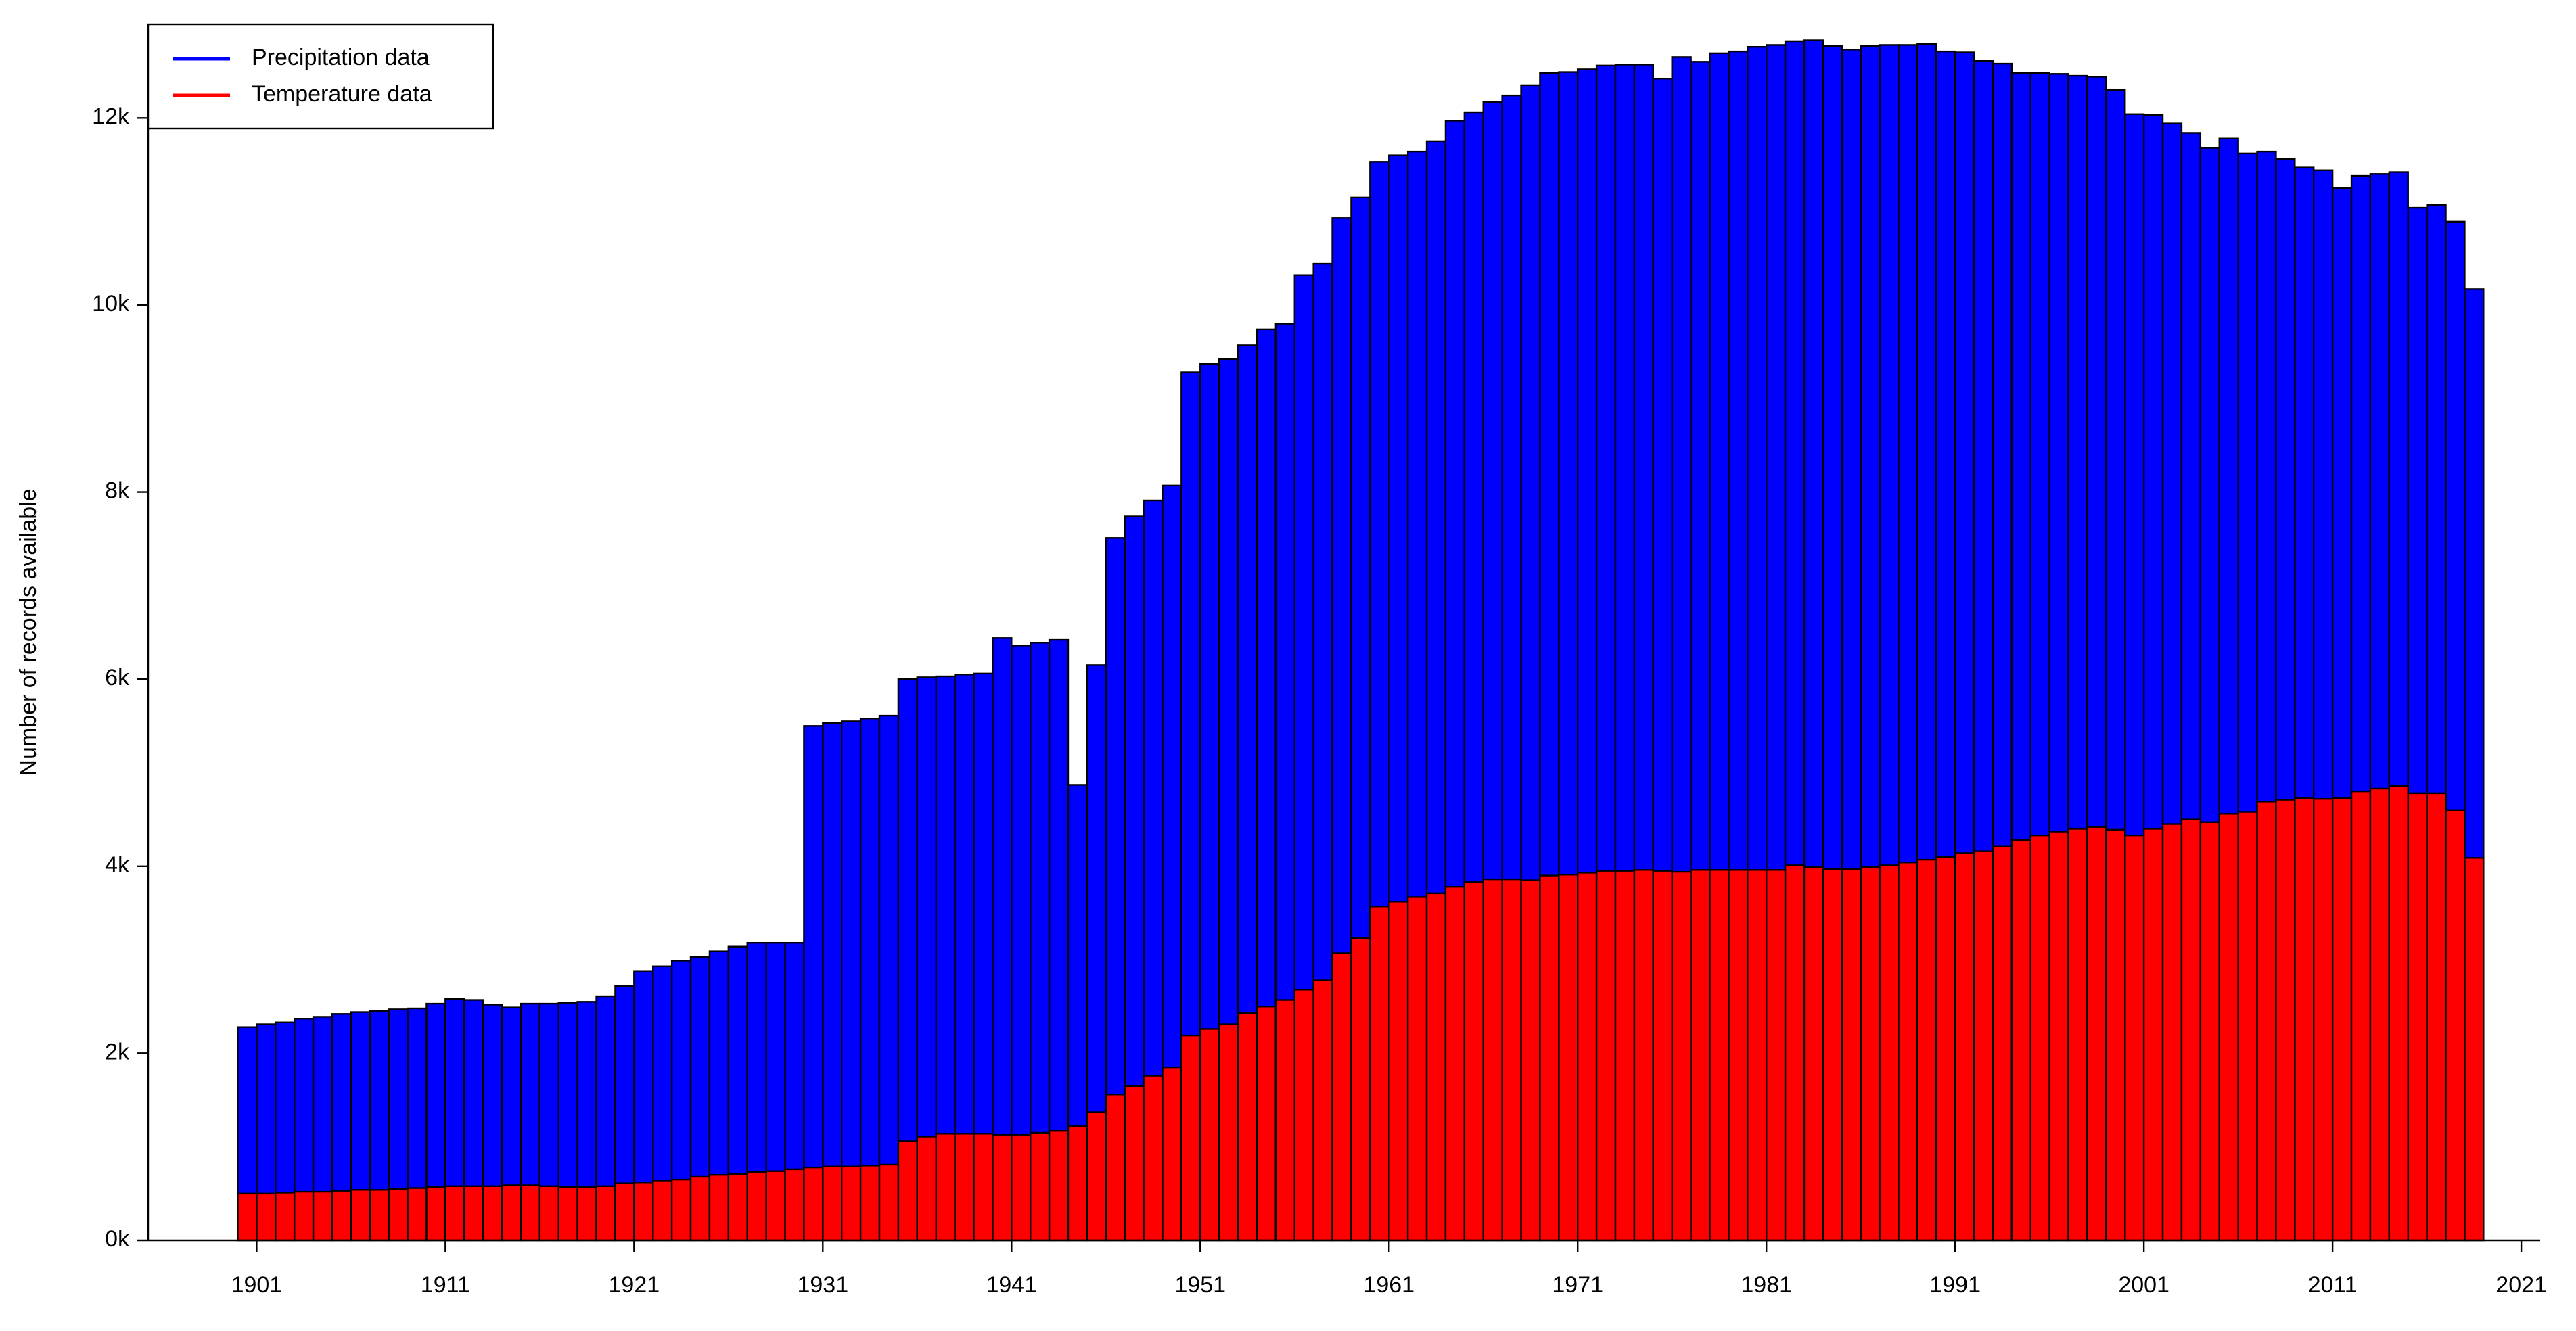 The image size is (2576, 1331). Describe the element at coordinates (2143, 1285) in the screenshot. I see `x-tick-label: 2001` at that location.